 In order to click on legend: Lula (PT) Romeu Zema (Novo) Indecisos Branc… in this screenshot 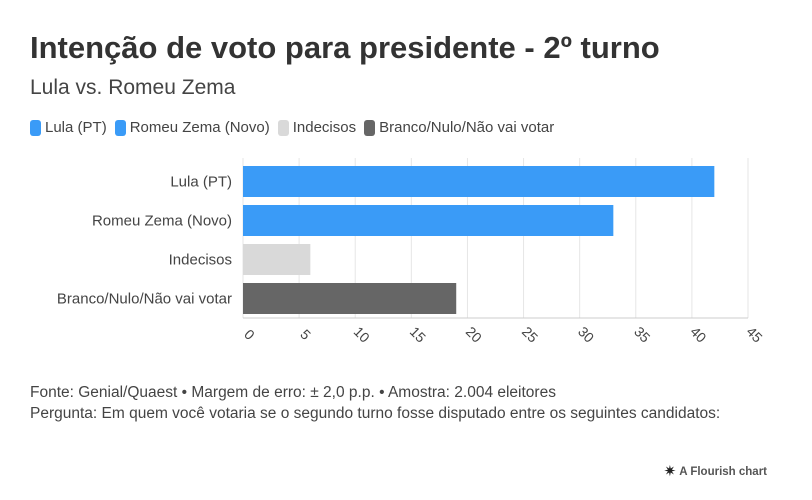, I will do `click(292, 127)`.